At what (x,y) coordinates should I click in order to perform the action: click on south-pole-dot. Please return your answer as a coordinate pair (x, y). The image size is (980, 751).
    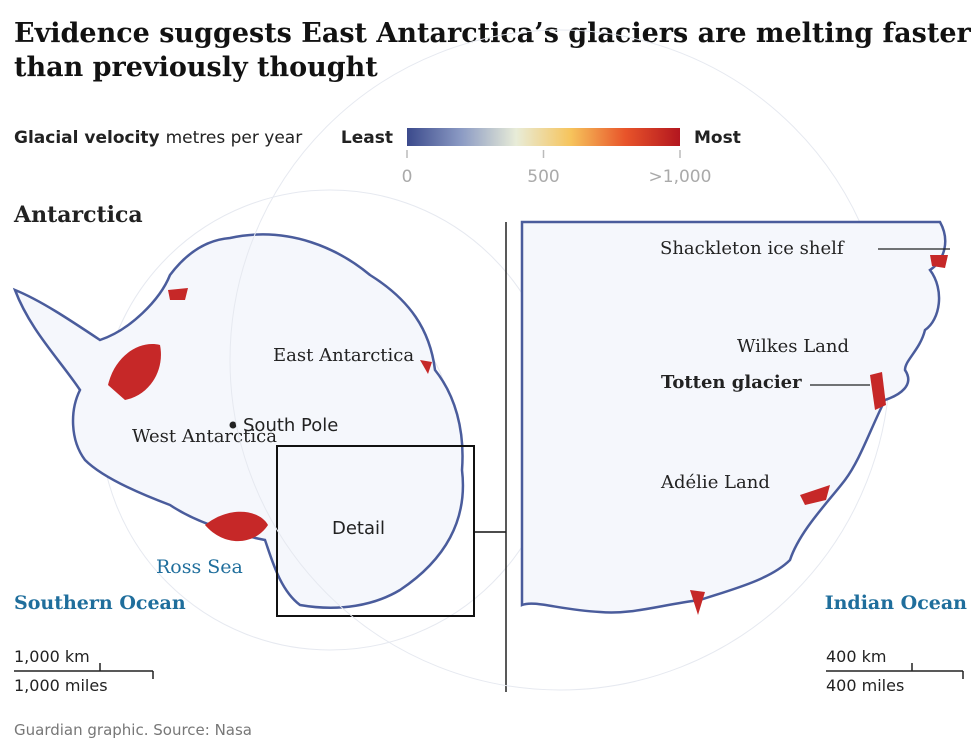
    Looking at the image, I should click on (233, 425).